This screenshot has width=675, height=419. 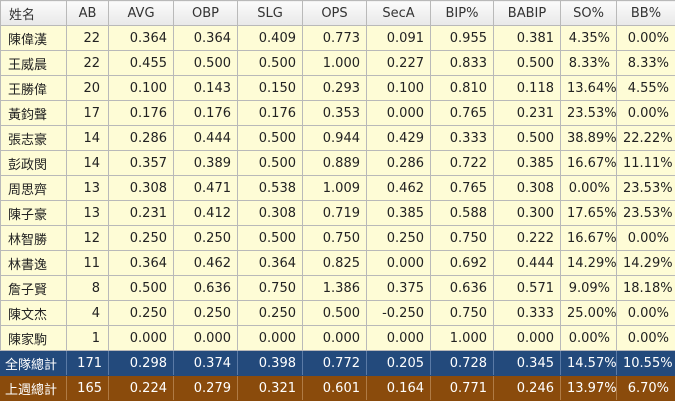 I want to click on cell-so-pct: 8.33%, so click(x=588, y=63).